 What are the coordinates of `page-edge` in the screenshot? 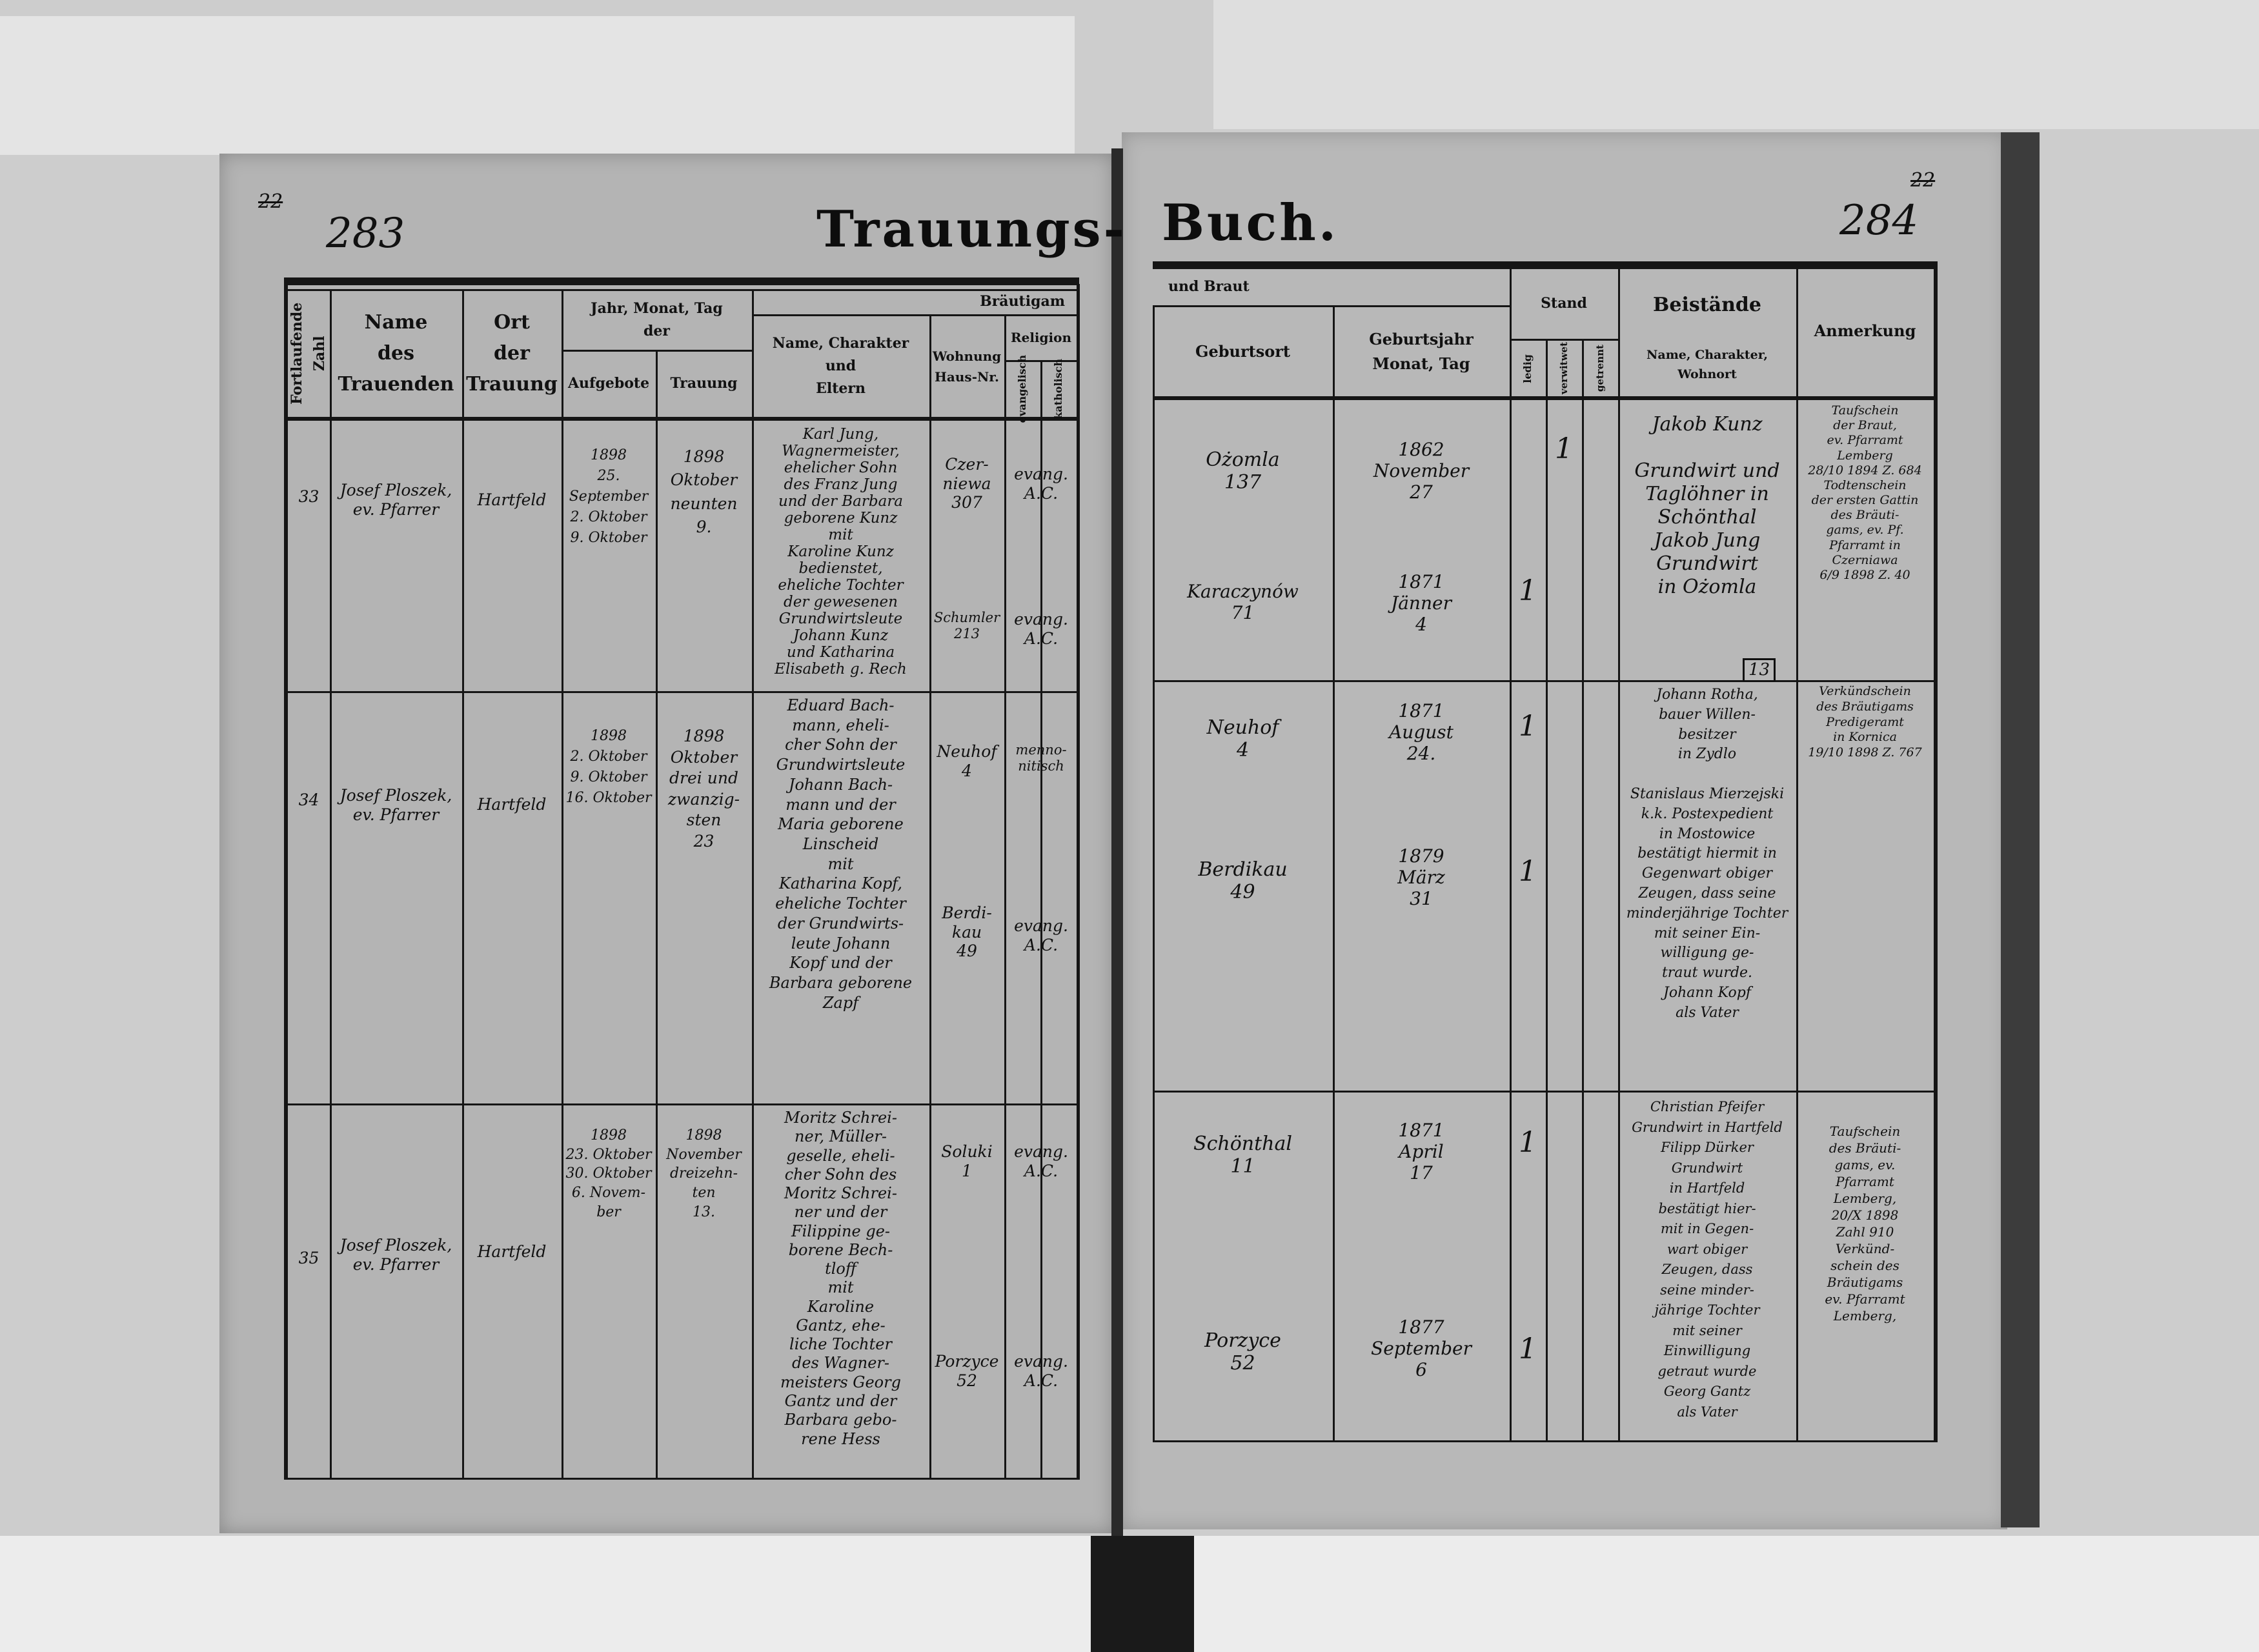 It's located at (2021, 829).